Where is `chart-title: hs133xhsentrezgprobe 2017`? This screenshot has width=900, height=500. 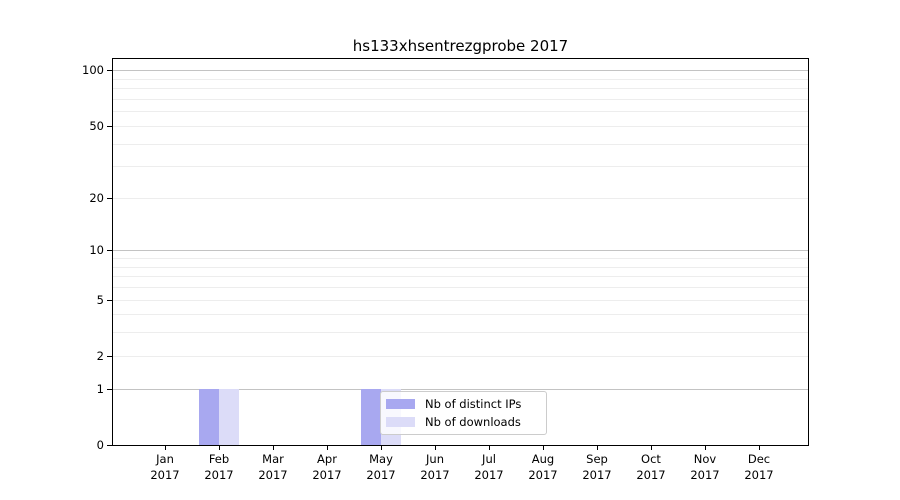
chart-title: hs133xhsentrezgprobe 2017 is located at coordinates (460, 46).